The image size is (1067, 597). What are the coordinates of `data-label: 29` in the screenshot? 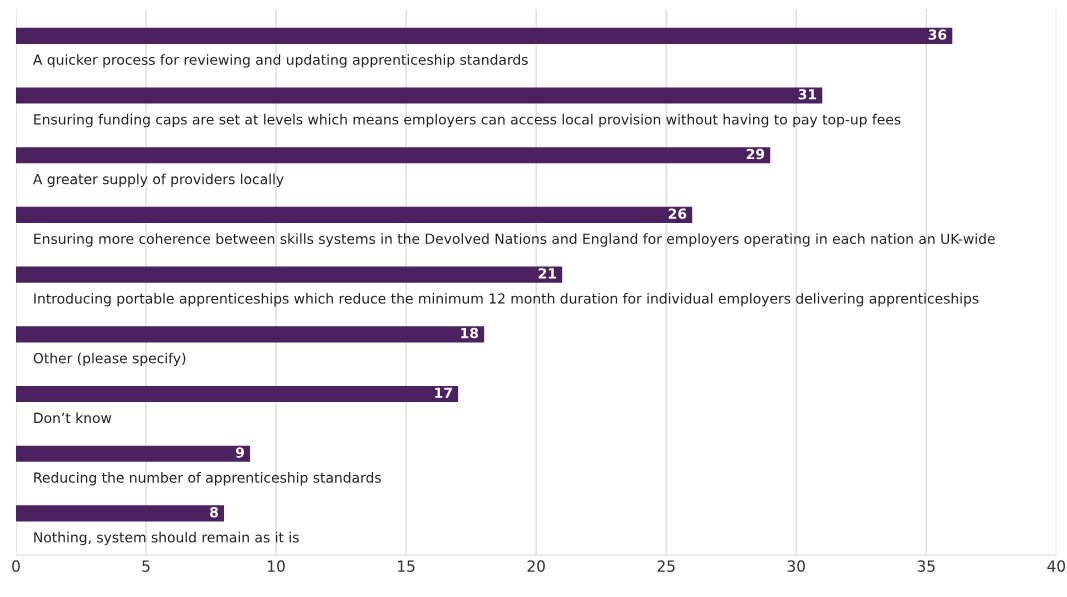 It's located at (755, 154).